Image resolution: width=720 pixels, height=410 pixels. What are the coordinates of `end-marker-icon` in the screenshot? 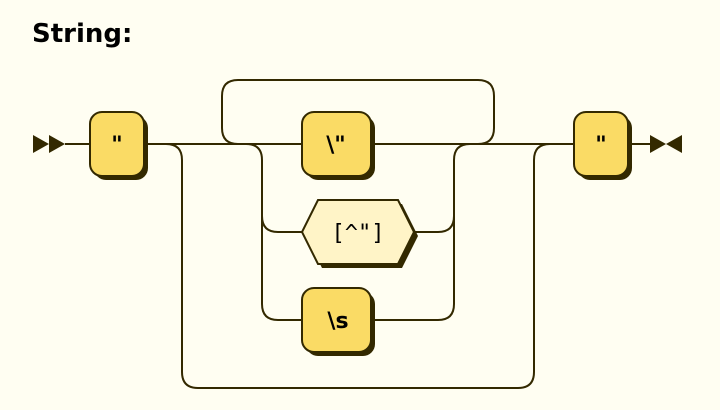 It's located at (666, 144).